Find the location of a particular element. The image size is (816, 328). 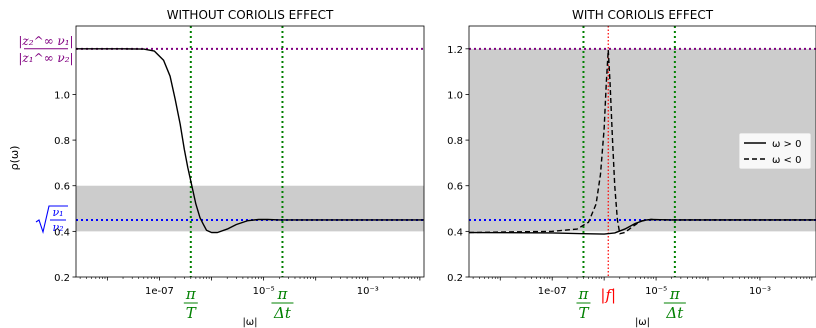

upper-ref-denominator: |z₁^∞ ν₂| is located at coordinates (45, 58).